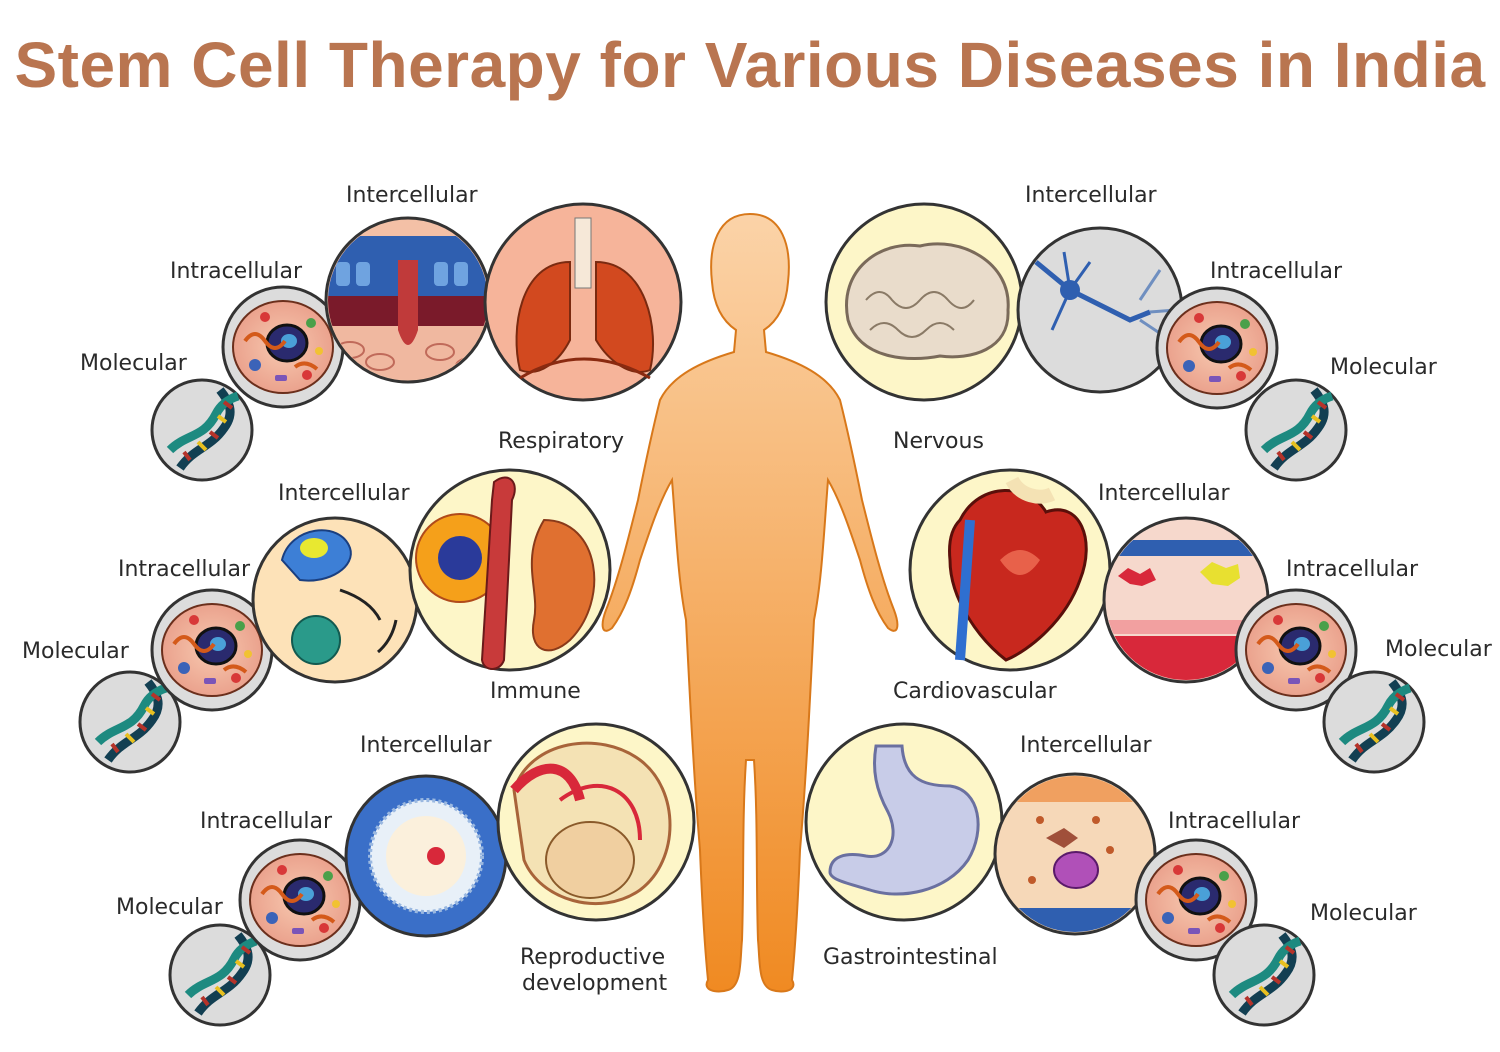 Image resolution: width=1500 pixels, height=1052 pixels. What do you see at coordinates (750, 602) in the screenshot?
I see `human-body-silhouette` at bounding box center [750, 602].